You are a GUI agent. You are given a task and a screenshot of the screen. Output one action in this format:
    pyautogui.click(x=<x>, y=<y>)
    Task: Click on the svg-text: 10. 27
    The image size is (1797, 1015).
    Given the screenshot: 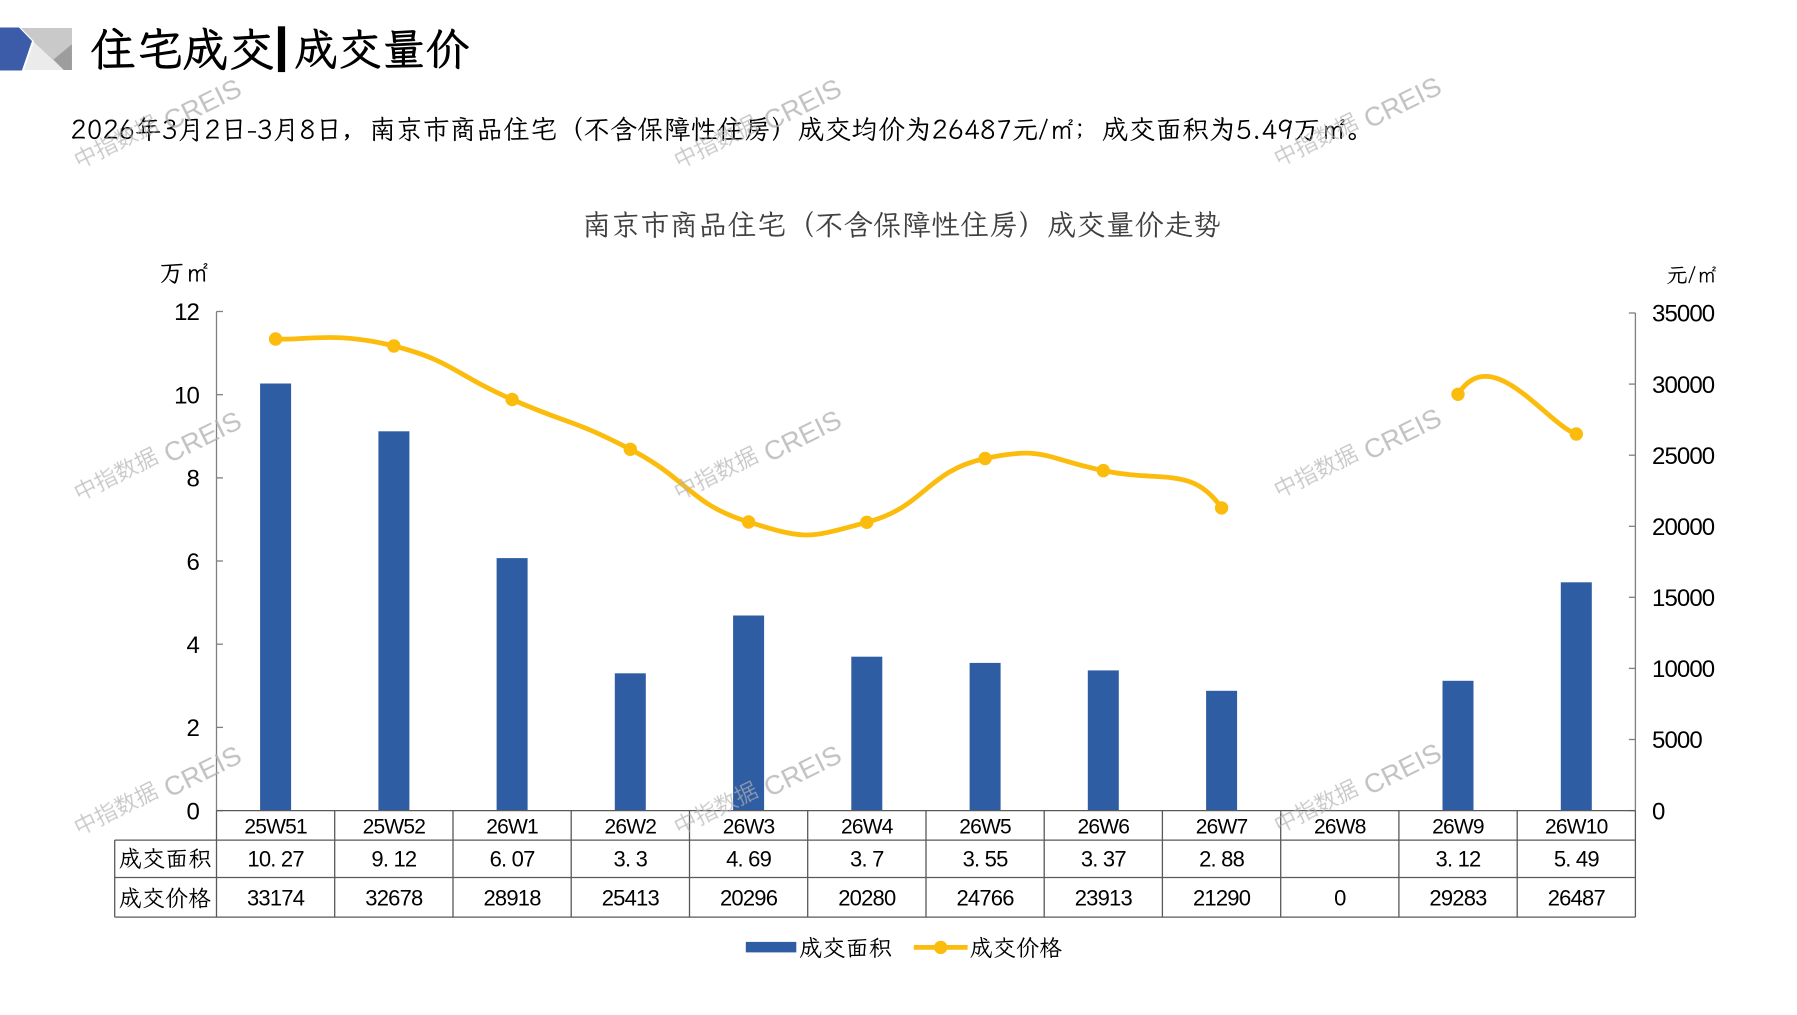 What is the action you would take?
    pyautogui.click(x=275, y=859)
    